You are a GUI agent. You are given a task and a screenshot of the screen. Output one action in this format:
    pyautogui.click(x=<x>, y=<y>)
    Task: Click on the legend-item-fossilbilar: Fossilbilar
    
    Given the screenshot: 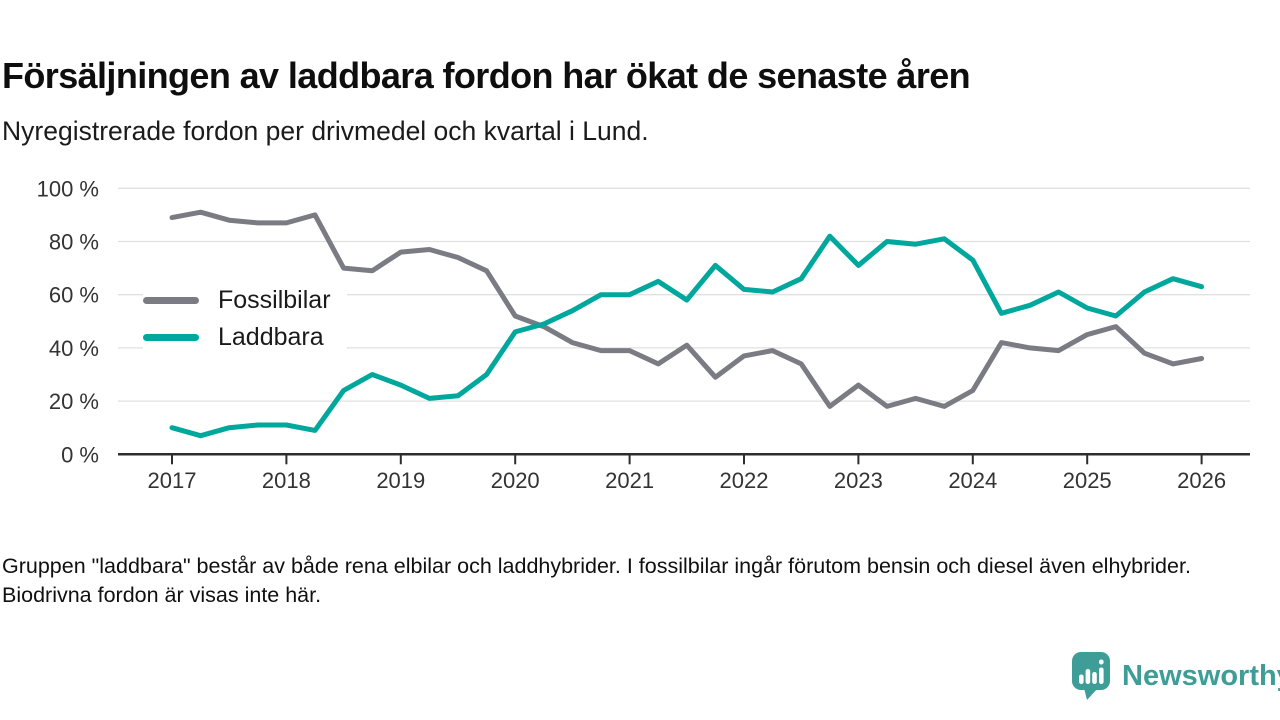 What is the action you would take?
    pyautogui.click(x=245, y=300)
    